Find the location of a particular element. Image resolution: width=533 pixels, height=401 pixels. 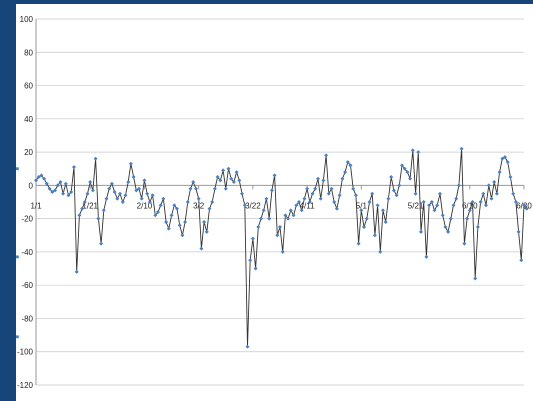

y-tick-label: 0 is located at coordinates (31, 185).